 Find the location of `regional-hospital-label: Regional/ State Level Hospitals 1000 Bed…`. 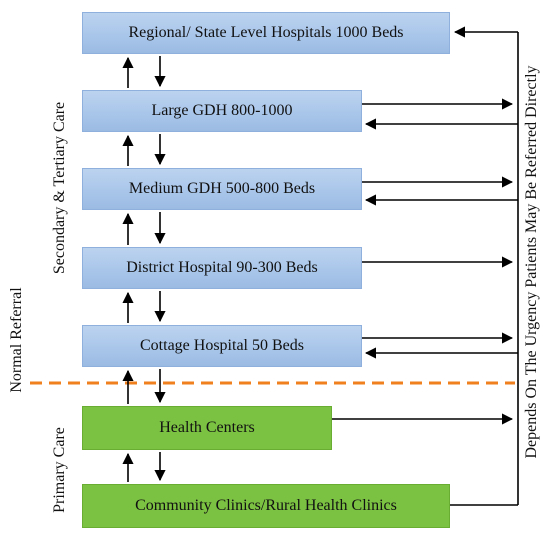

regional-hospital-label: Regional/ State Level Hospitals 1000 Bed… is located at coordinates (266, 32).